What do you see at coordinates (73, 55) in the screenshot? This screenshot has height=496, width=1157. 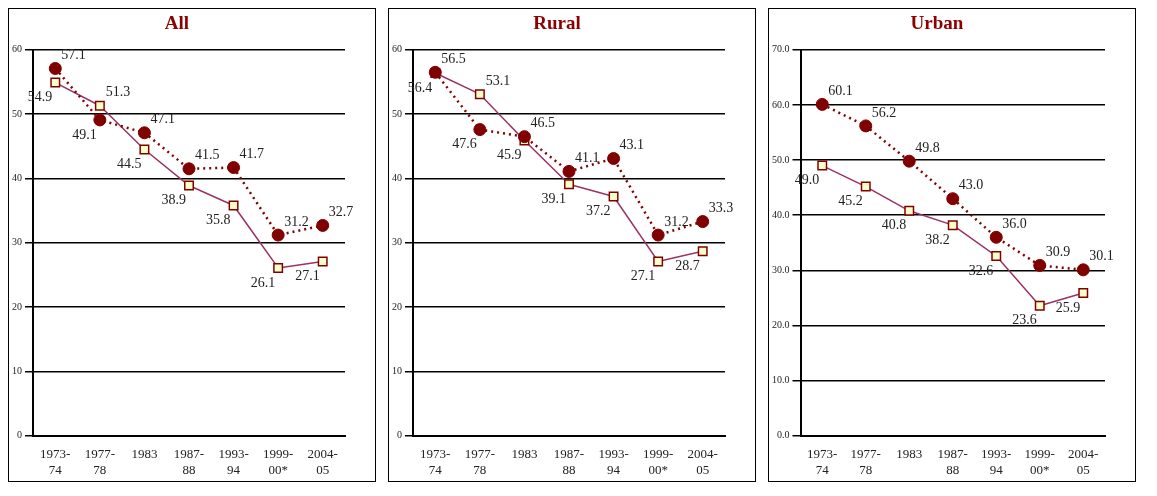 I see `data-label: 57.1` at bounding box center [73, 55].